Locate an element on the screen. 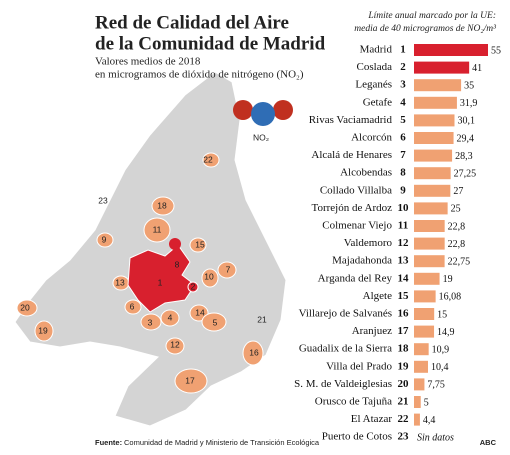  category-label: Guadalix de la Sierra is located at coordinates (345, 349).